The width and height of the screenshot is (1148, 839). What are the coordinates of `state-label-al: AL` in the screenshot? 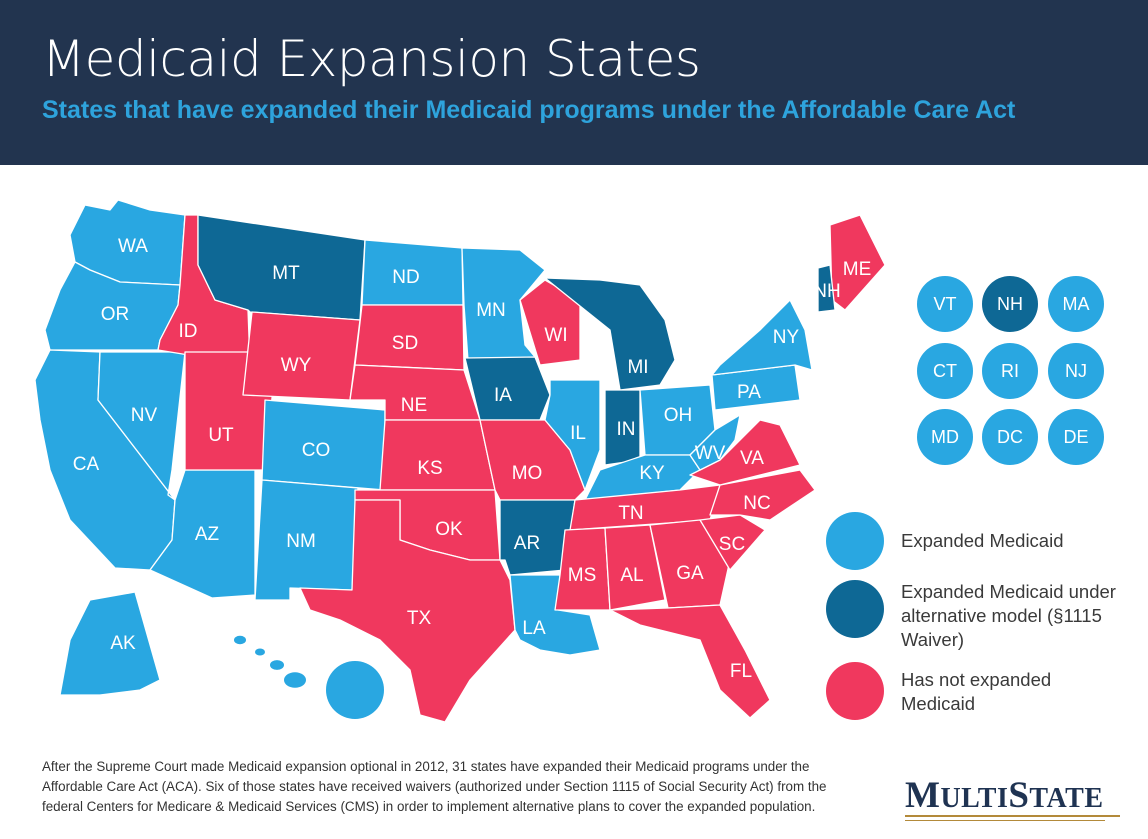 It's located at (631, 575).